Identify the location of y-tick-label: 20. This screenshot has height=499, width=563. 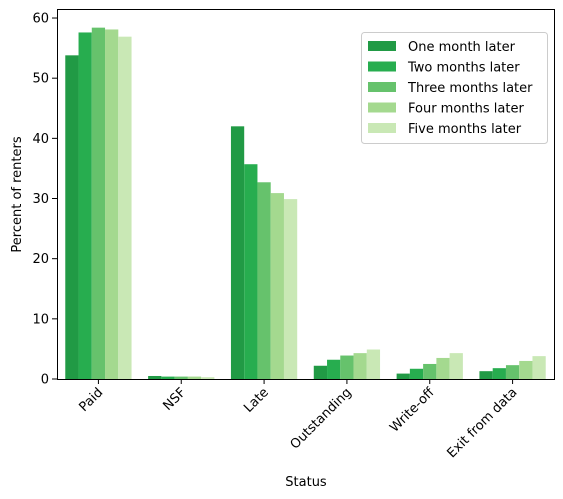
(40, 259).